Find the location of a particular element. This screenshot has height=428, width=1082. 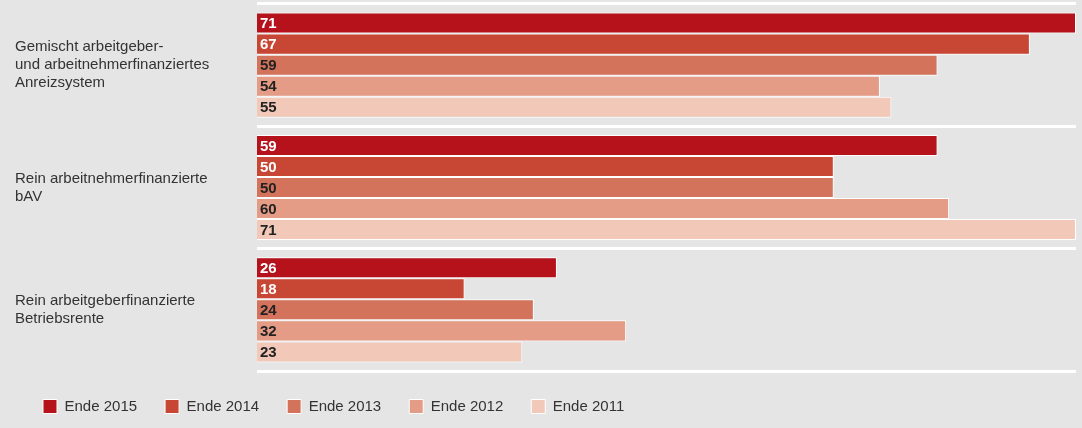

data-label: 23 is located at coordinates (268, 352).